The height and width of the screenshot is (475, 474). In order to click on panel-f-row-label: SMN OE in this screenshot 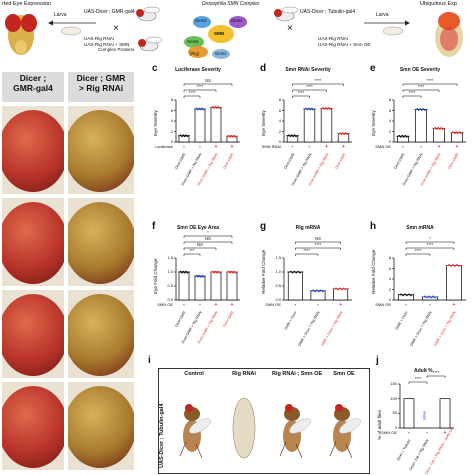, I will do `click(165, 304)`.